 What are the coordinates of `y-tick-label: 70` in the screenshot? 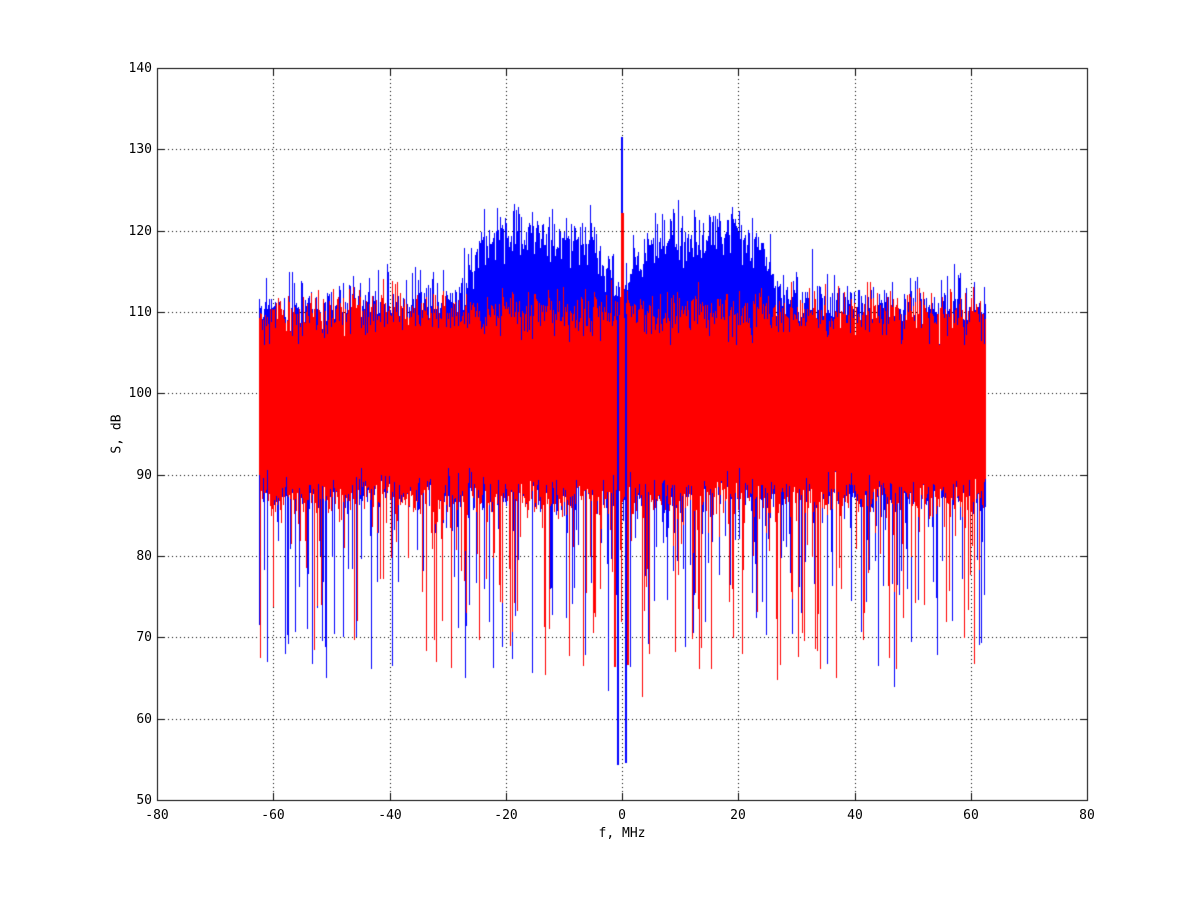 It's located at (144, 637).